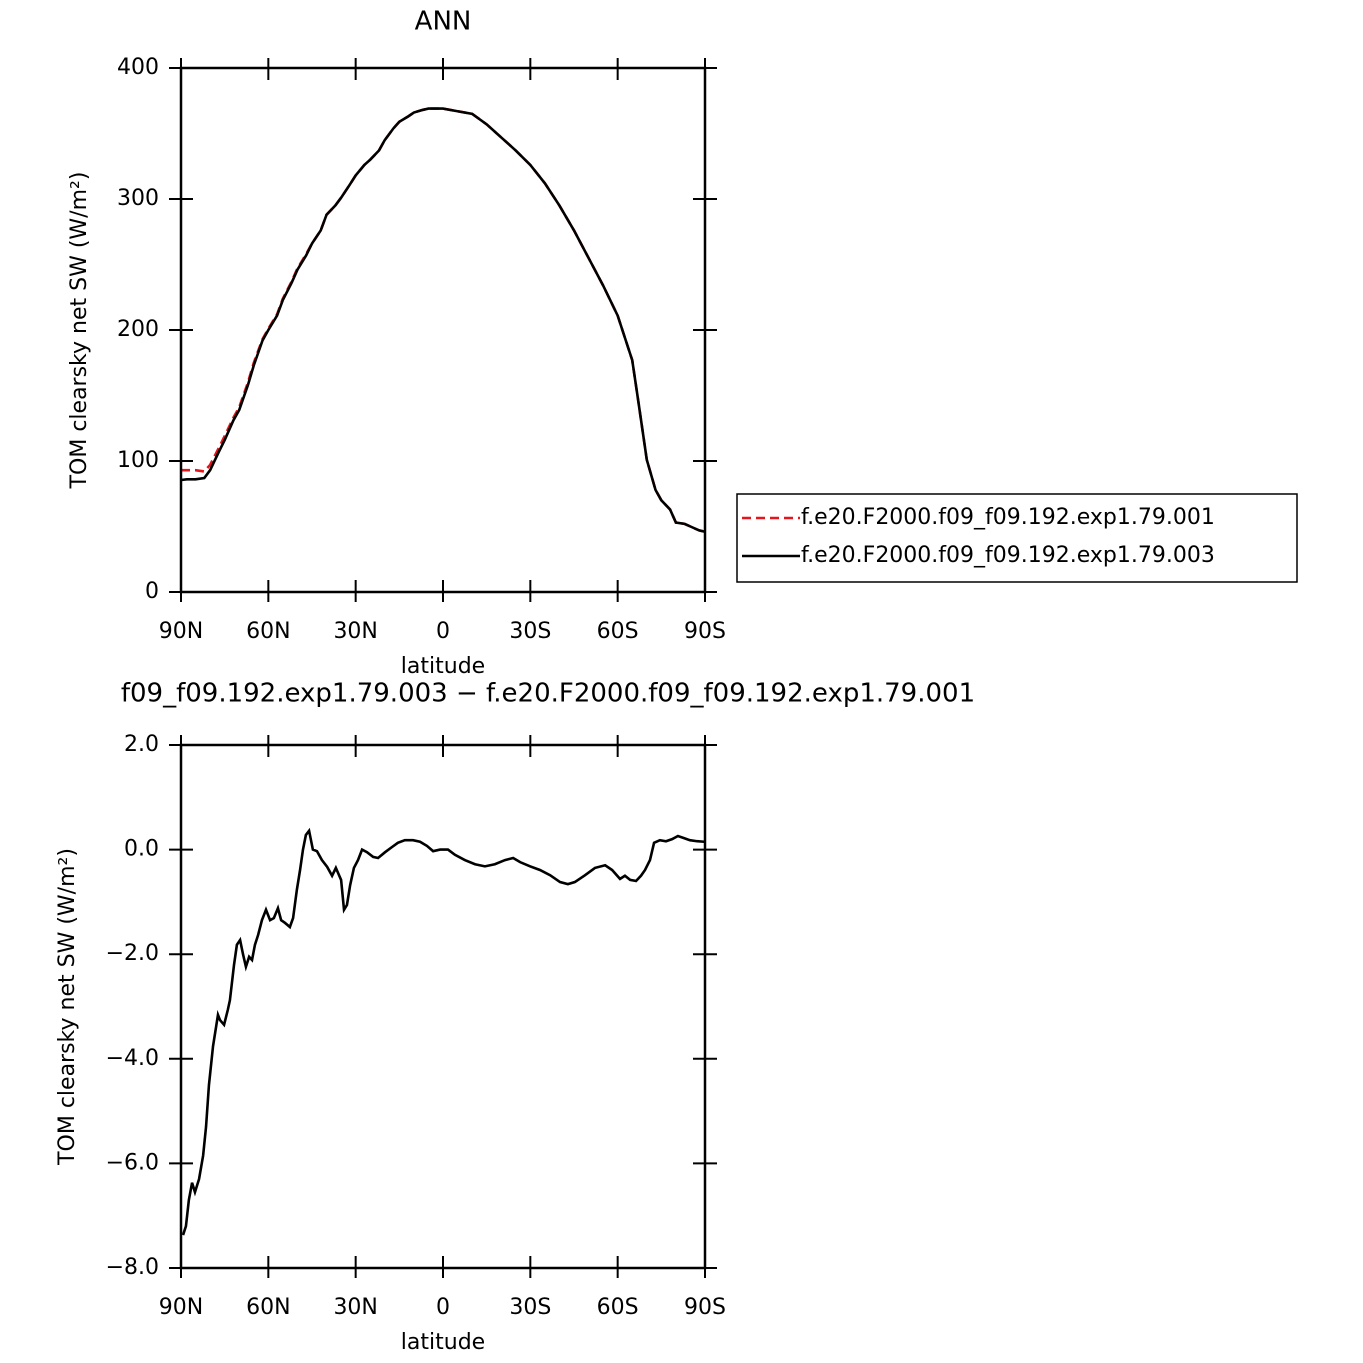 This screenshot has width=1363, height=1363. I want to click on plot-frame, so click(443, 1006).